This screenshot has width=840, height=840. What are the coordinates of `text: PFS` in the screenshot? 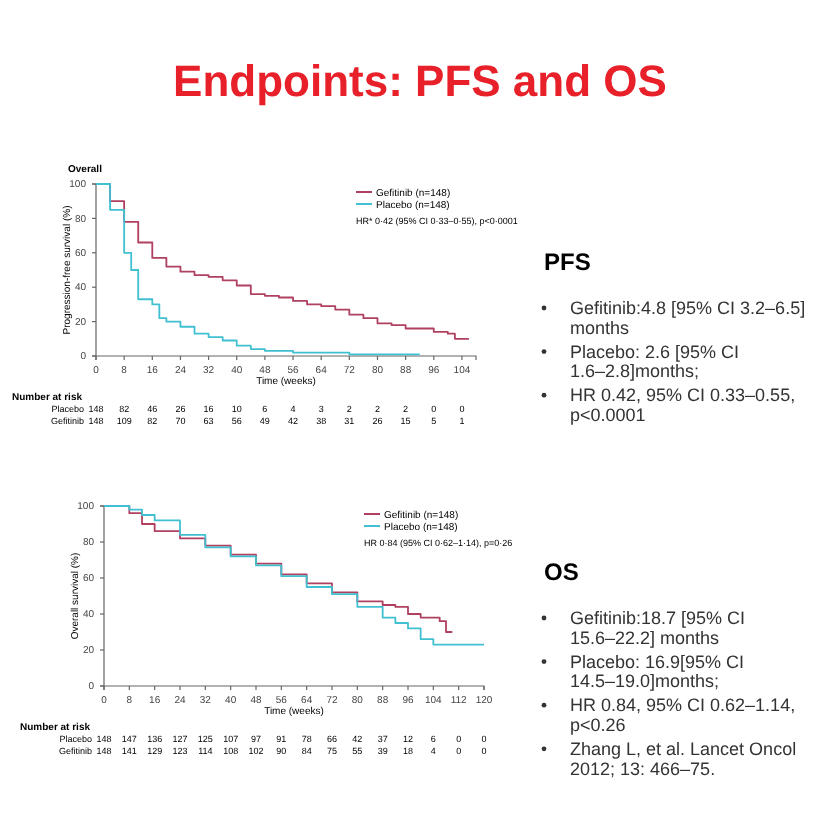 It's located at (567, 262).